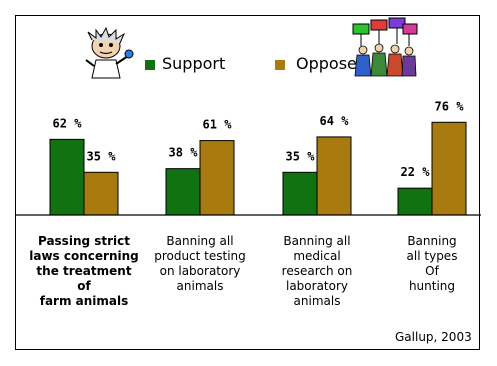 This screenshot has height=366, width=497. What do you see at coordinates (84, 301) in the screenshot?
I see `category-label-line: farm animals` at bounding box center [84, 301].